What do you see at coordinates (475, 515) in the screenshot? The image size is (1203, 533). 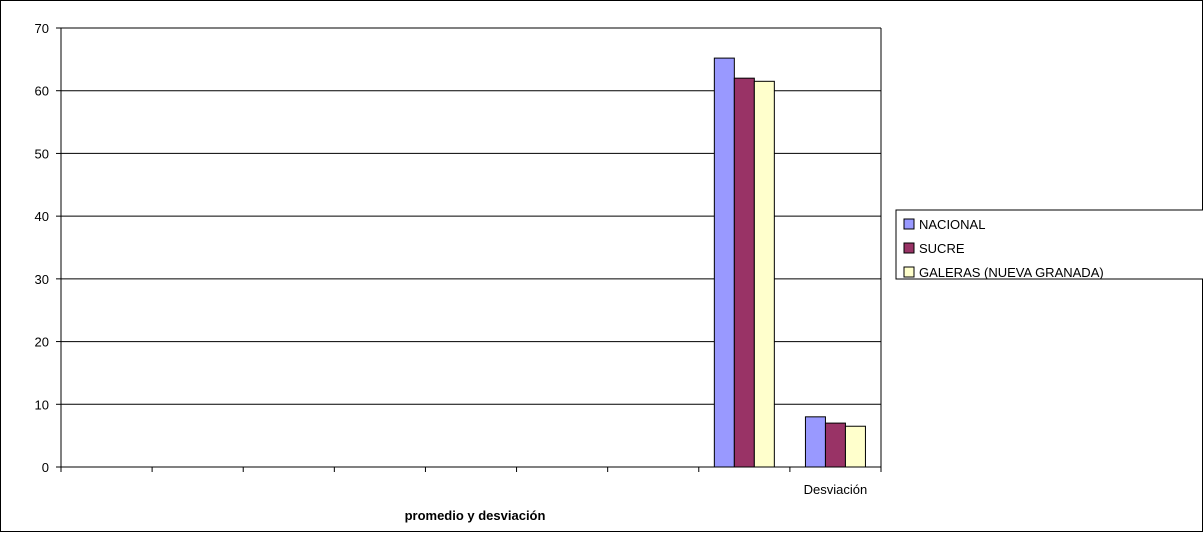 I see `x-axis-title: promedio y desviación` at bounding box center [475, 515].